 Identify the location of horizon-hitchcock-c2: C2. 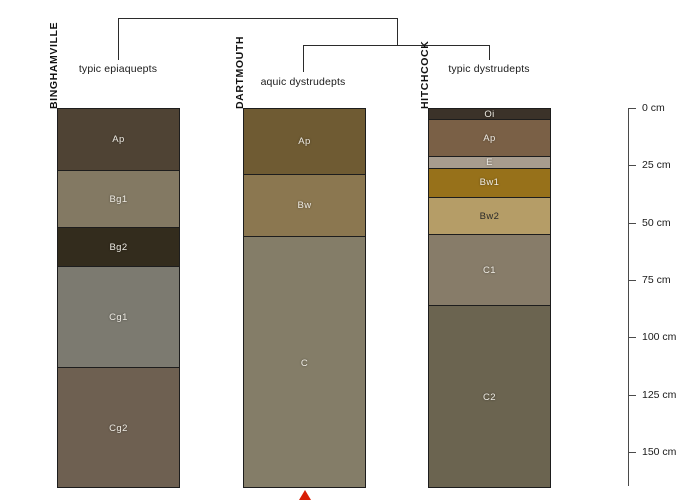
(489, 397).